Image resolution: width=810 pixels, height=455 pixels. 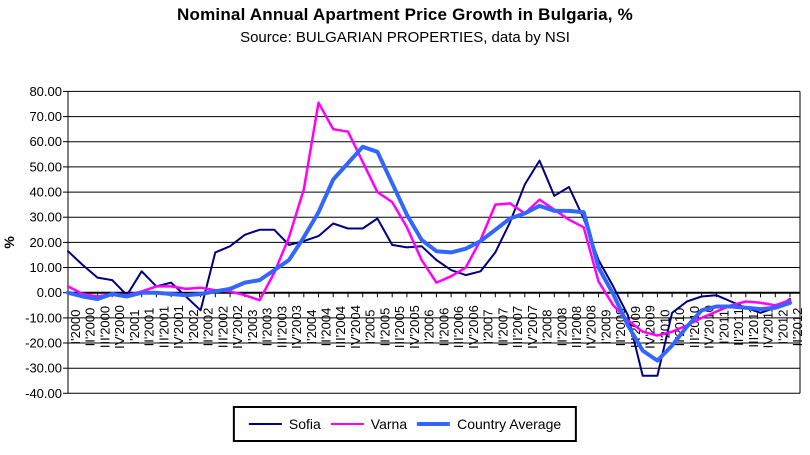 What do you see at coordinates (340, 327) in the screenshot?
I see `x-tick-label: III'2004` at bounding box center [340, 327].